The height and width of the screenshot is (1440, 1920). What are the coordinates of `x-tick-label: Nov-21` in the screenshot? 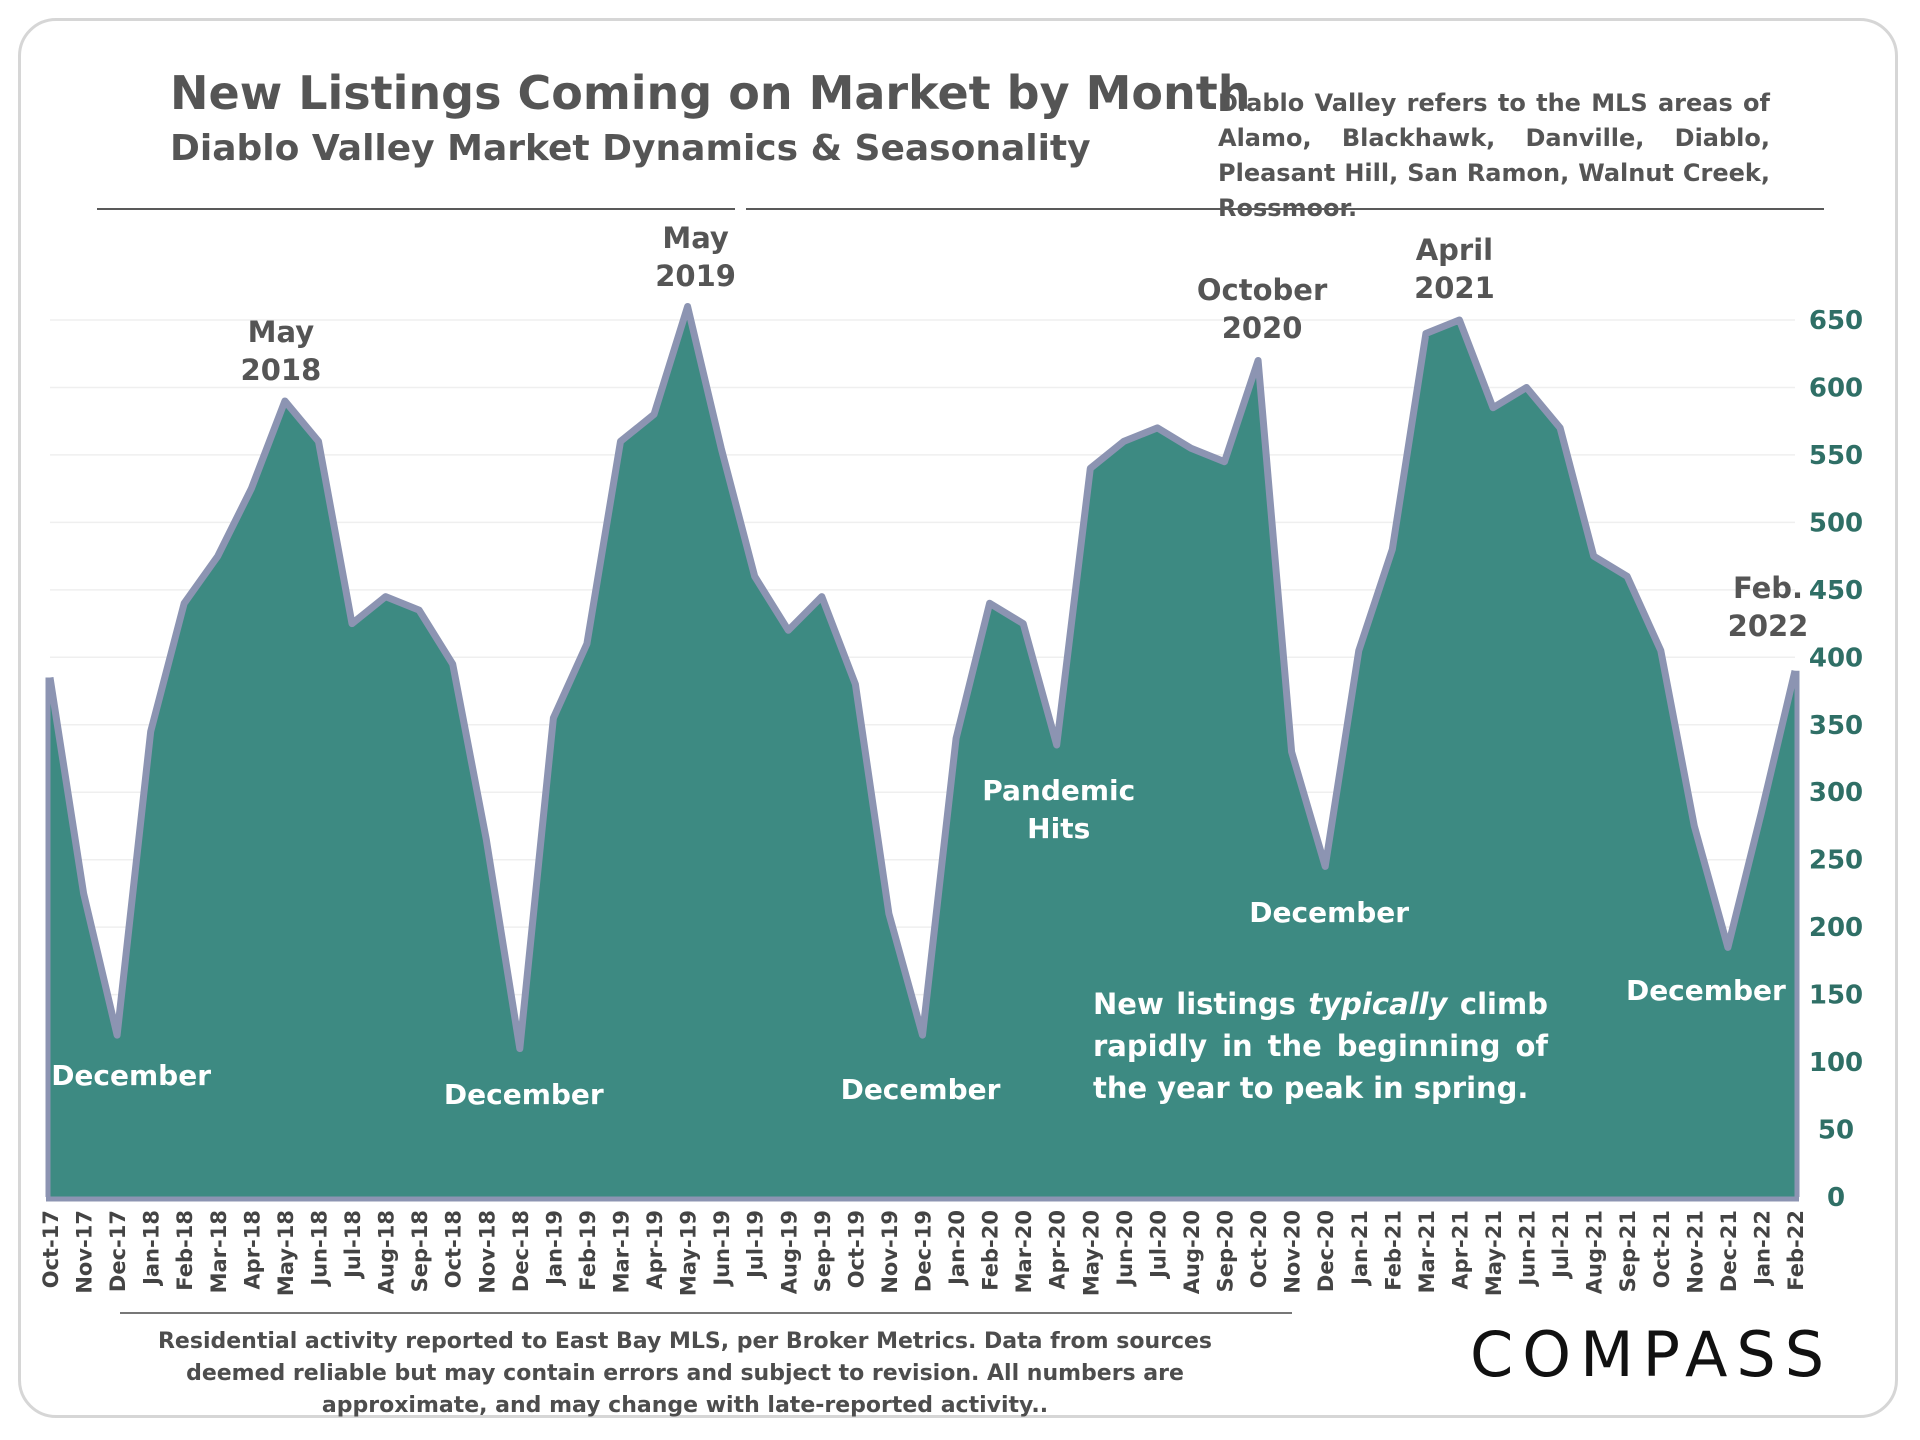 It's located at (1695, 1252).